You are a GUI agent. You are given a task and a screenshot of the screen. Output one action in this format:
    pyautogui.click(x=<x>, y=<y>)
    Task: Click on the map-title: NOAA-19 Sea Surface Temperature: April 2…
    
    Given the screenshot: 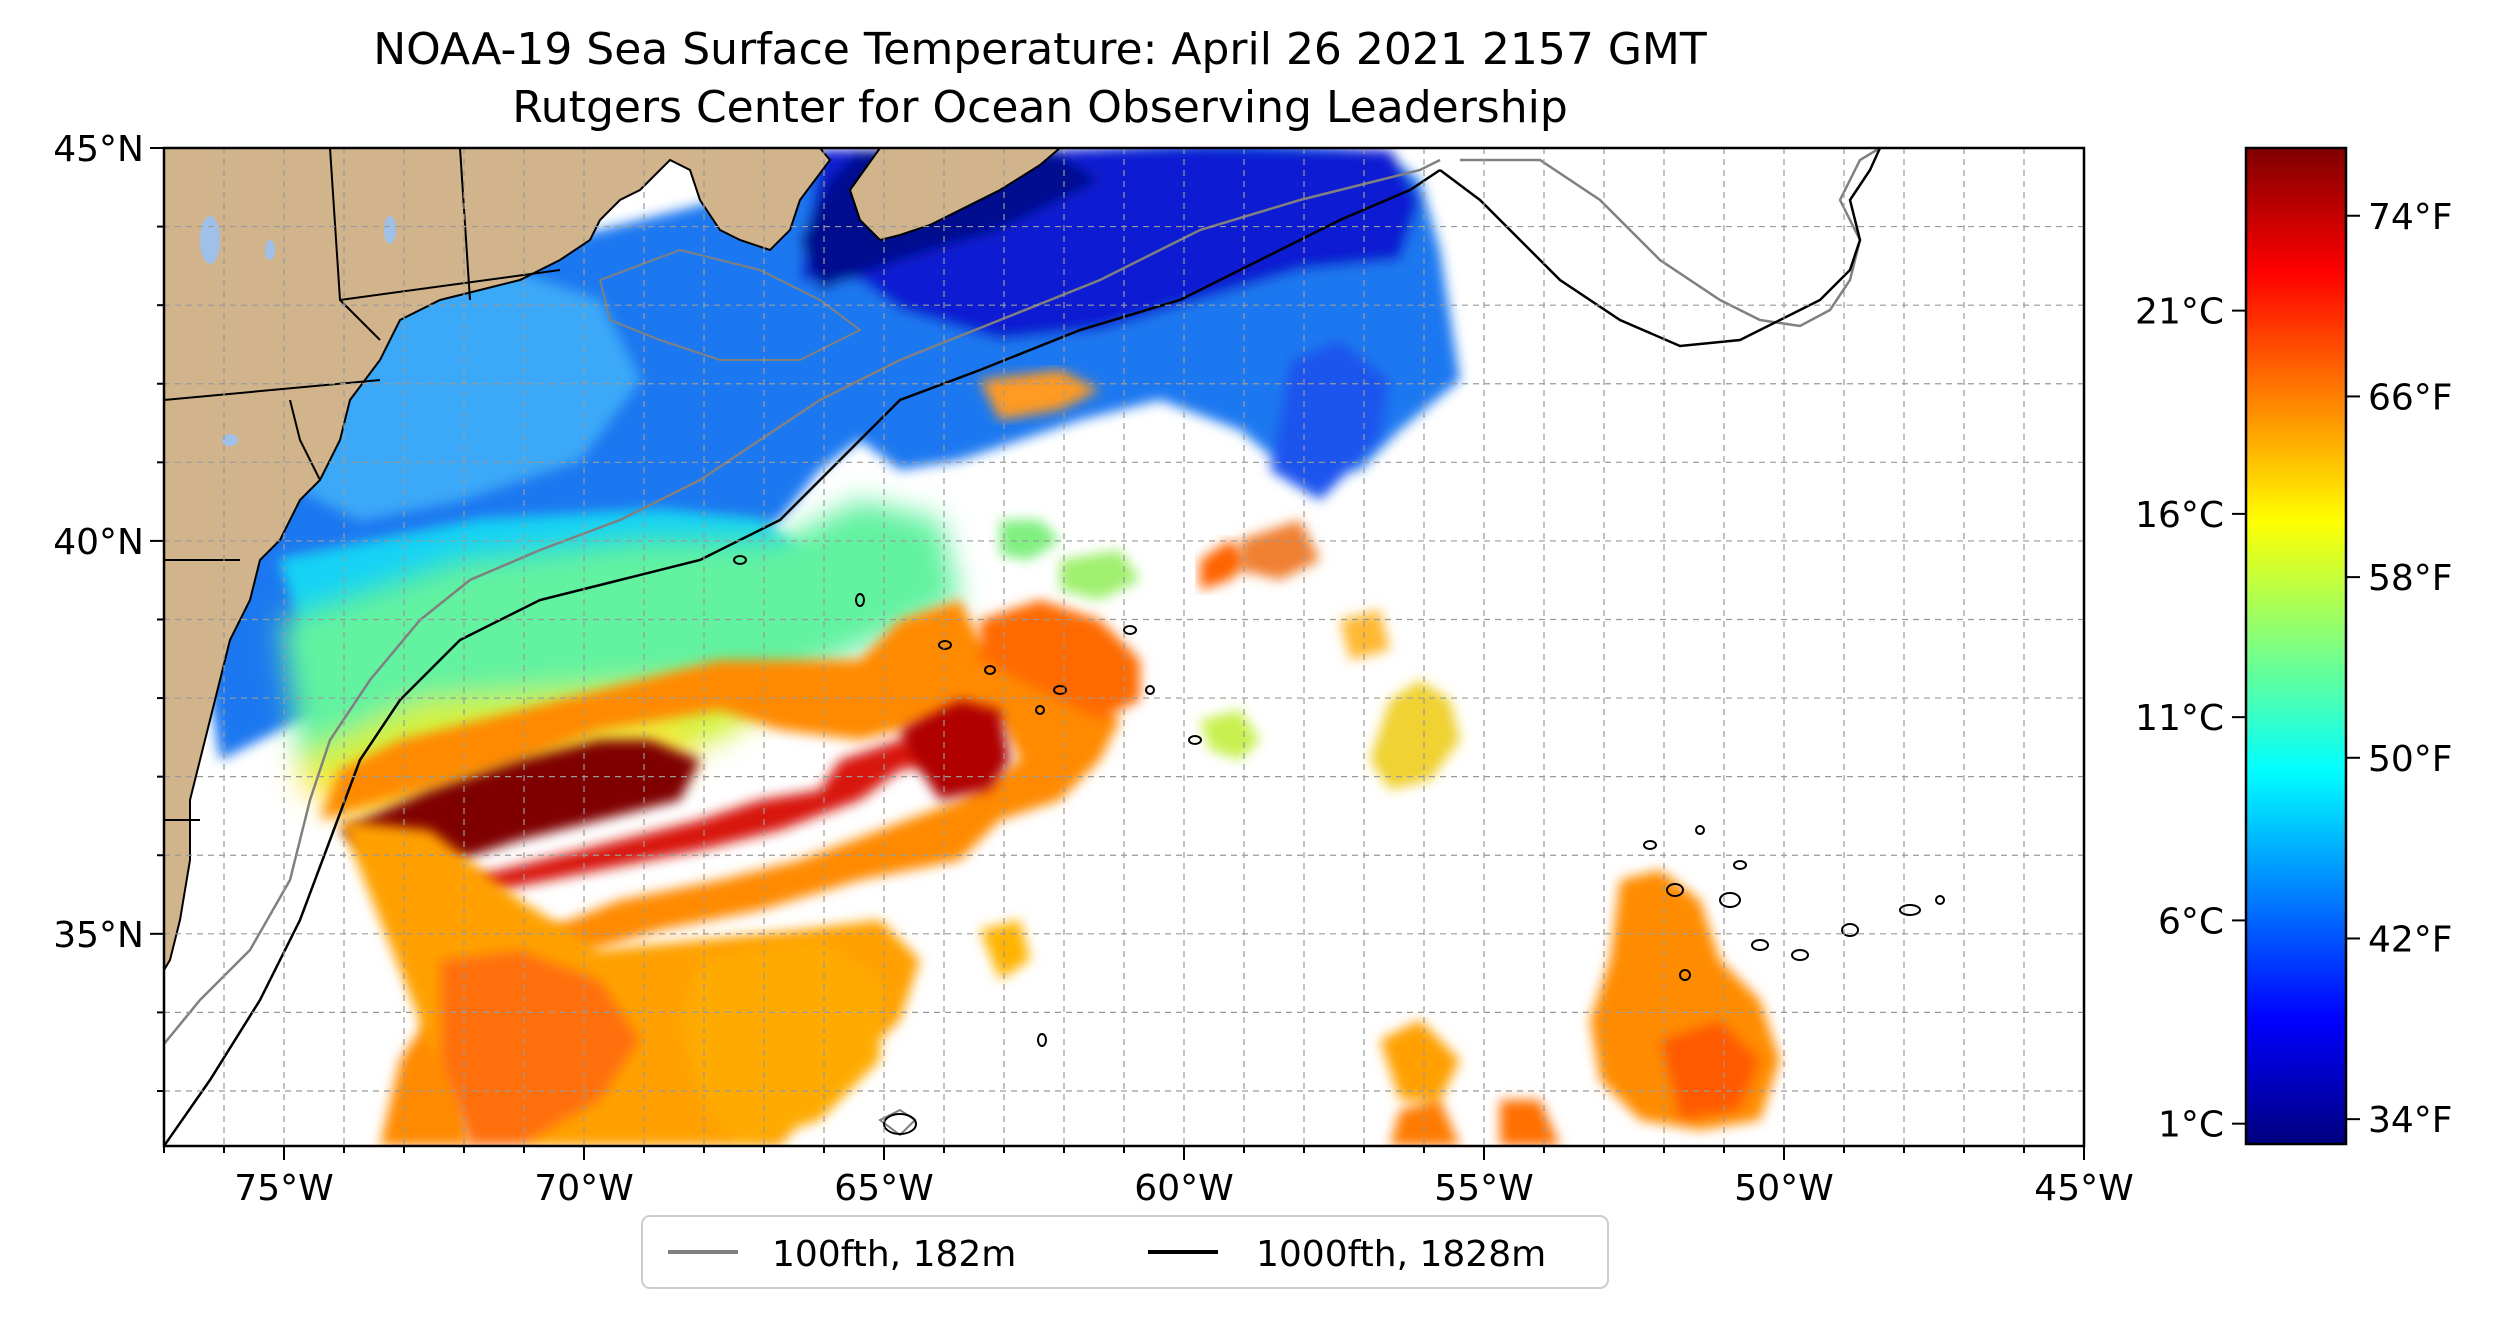 What is the action you would take?
    pyautogui.click(x=1040, y=49)
    